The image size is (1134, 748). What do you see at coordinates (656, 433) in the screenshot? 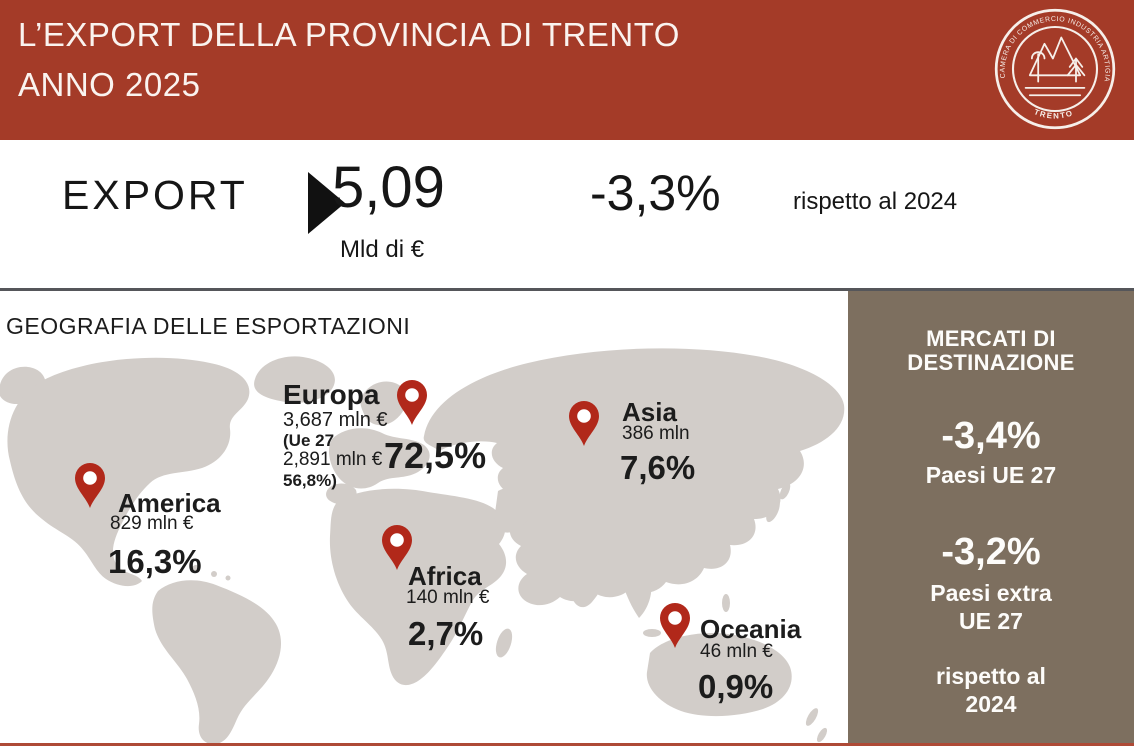
I see `region-asia-value: 386 mln` at bounding box center [656, 433].